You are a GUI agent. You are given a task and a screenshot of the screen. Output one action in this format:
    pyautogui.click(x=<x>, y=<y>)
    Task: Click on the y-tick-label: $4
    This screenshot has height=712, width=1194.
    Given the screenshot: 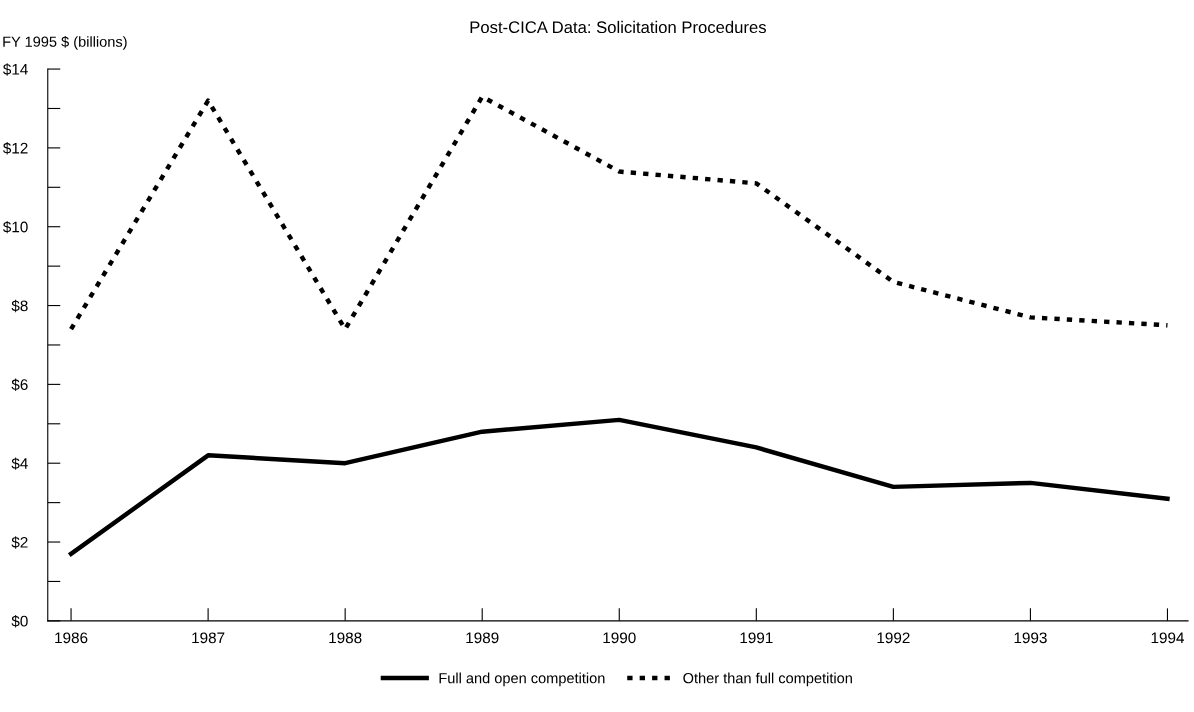 What is the action you would take?
    pyautogui.click(x=19, y=463)
    